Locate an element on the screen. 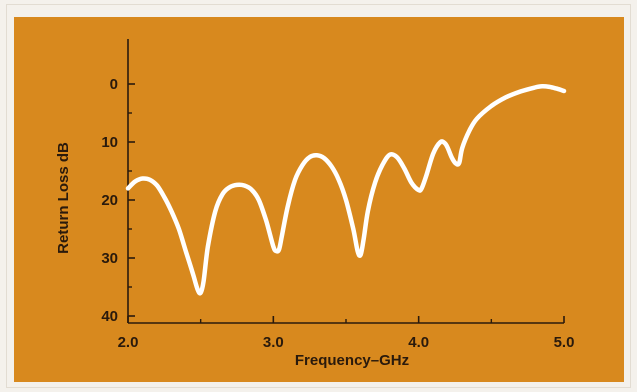 The width and height of the screenshot is (637, 392). y-tick-label: 0 is located at coordinates (114, 84).